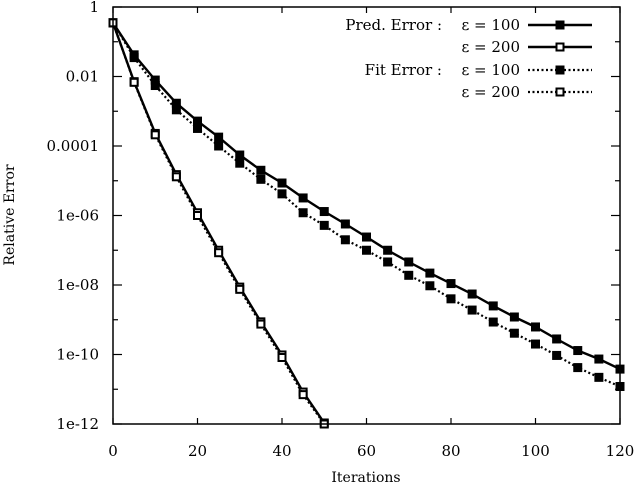 This screenshot has width=640, height=484. Describe the element at coordinates (77, 424) in the screenshot. I see `y-tick-label: 1e-12` at that location.